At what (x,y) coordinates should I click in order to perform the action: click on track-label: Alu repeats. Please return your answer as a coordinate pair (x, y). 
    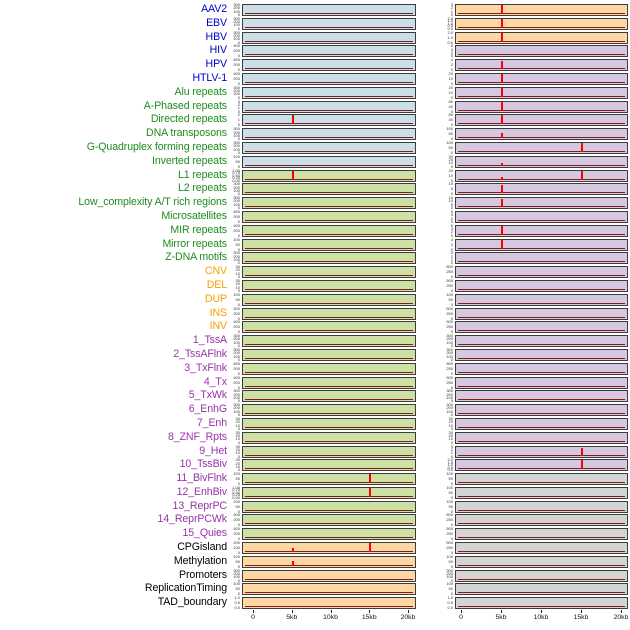
    Looking at the image, I should click on (201, 91).